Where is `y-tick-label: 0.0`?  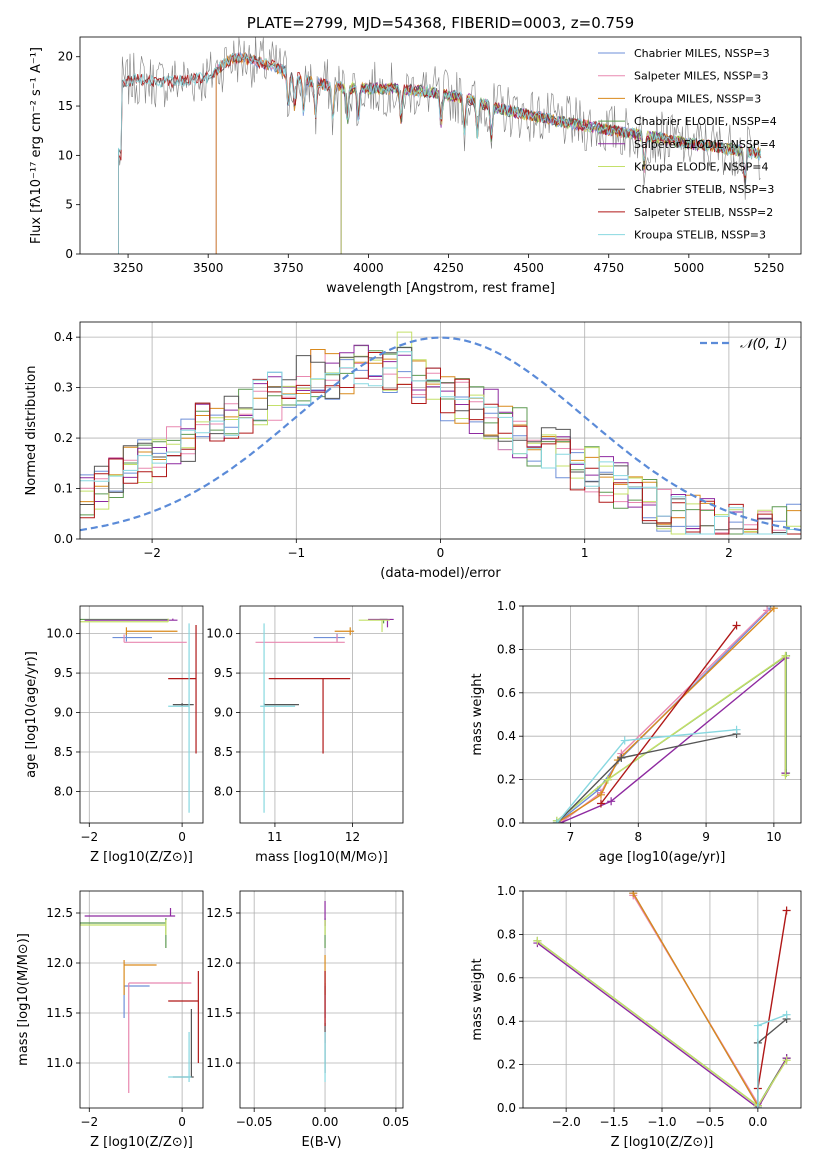
y-tick-label: 0.0 is located at coordinates (506, 1108).